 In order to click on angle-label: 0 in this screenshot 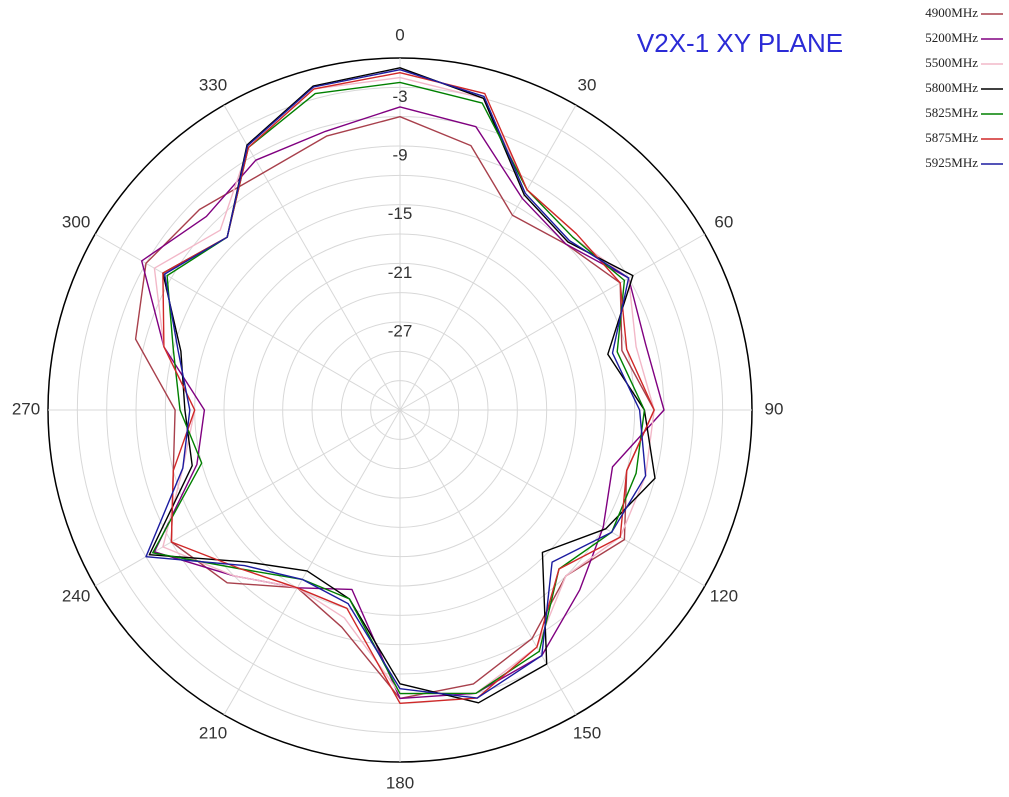, I will do `click(399, 34)`.